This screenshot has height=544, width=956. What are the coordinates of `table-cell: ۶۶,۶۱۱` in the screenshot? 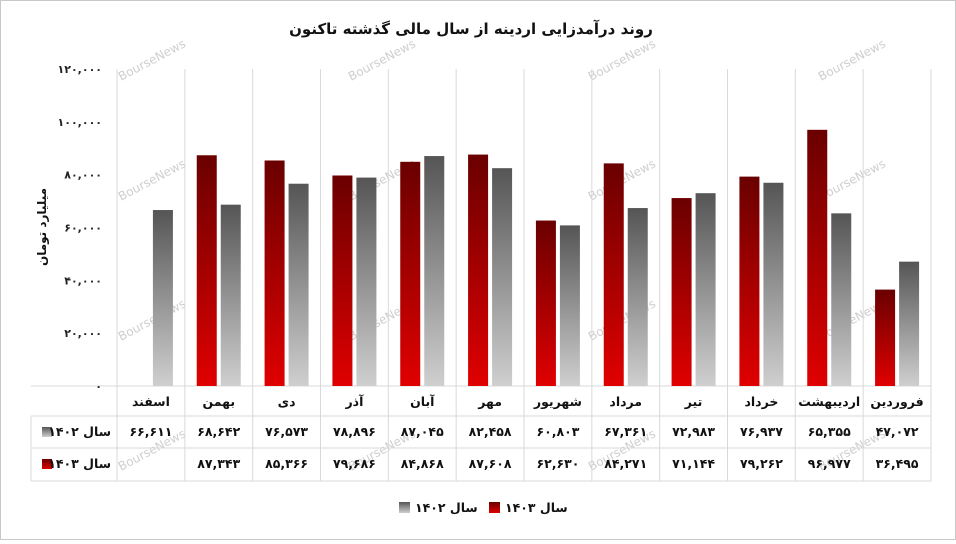 It's located at (150, 431).